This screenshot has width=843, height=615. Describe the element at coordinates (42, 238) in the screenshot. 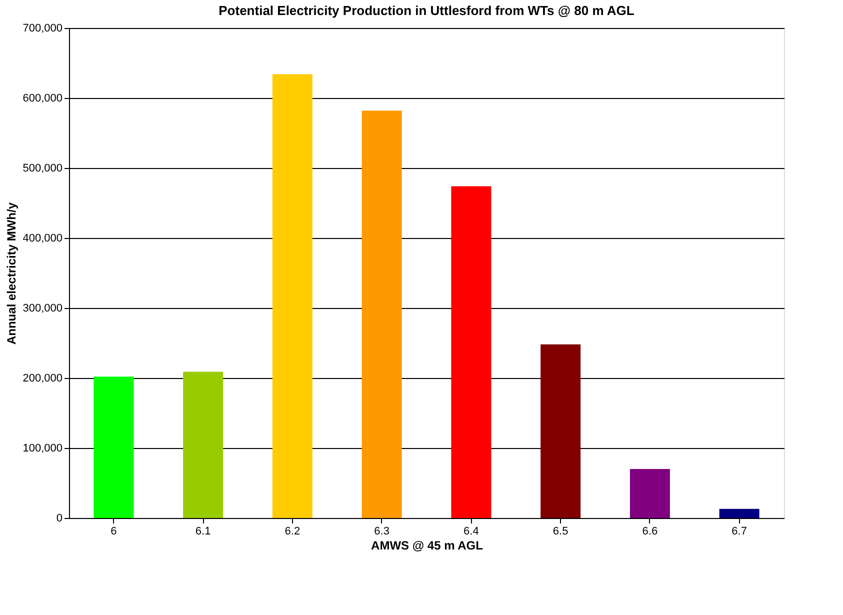

I see `y-tick-label: 400,000` at that location.